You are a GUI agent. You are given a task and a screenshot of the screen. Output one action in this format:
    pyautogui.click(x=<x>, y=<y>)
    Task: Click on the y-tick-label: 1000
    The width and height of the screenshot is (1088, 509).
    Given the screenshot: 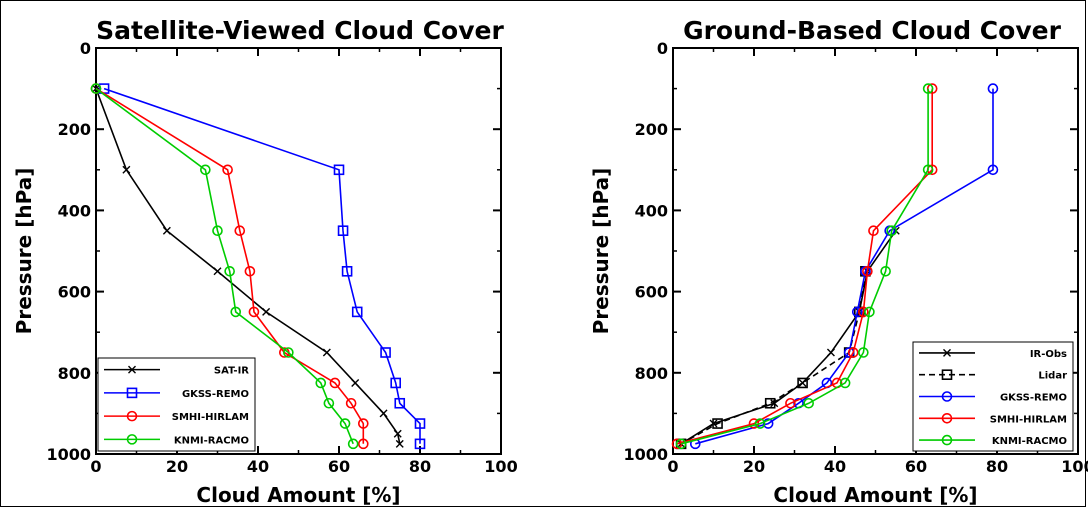 What is the action you would take?
    pyautogui.click(x=68, y=454)
    